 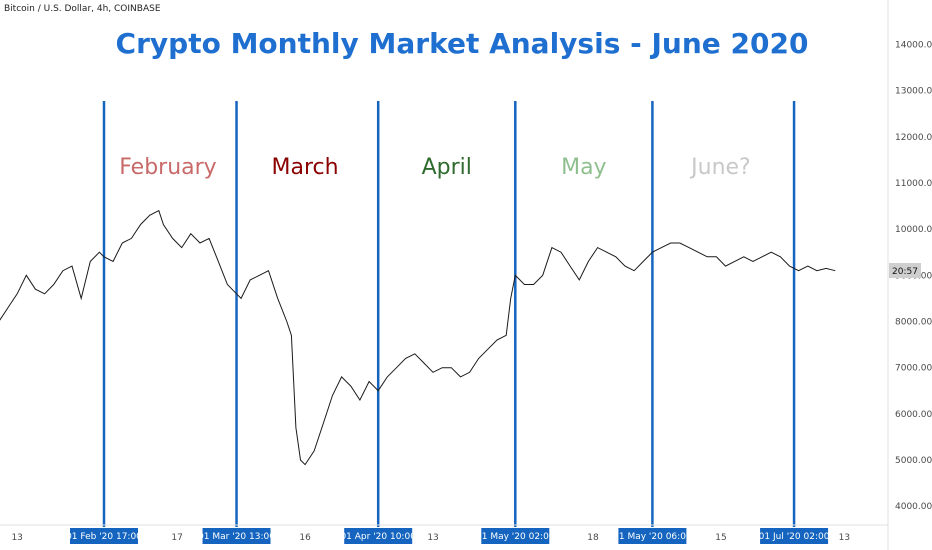 I want to click on y-tick-label: 13000.00, so click(x=913, y=92).